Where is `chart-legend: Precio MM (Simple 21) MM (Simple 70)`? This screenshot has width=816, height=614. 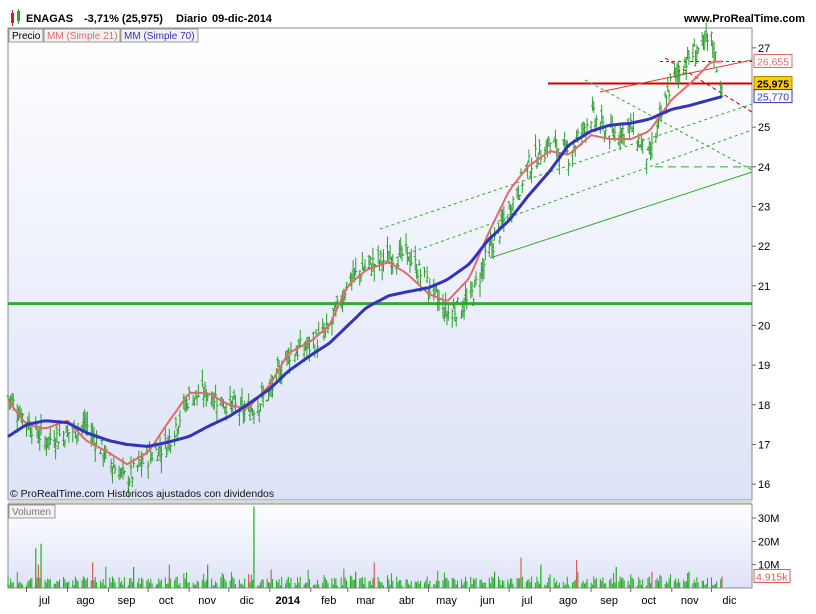 chart-legend: Precio MM (Simple 21) MM (Simple 70) is located at coordinates (103, 35).